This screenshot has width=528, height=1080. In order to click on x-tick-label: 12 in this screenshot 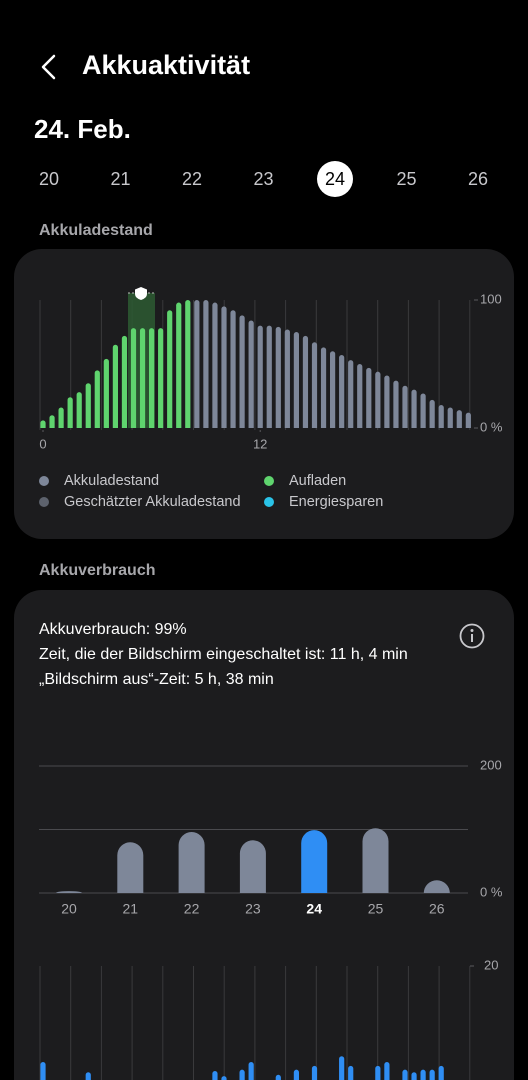, I will do `click(260, 443)`.